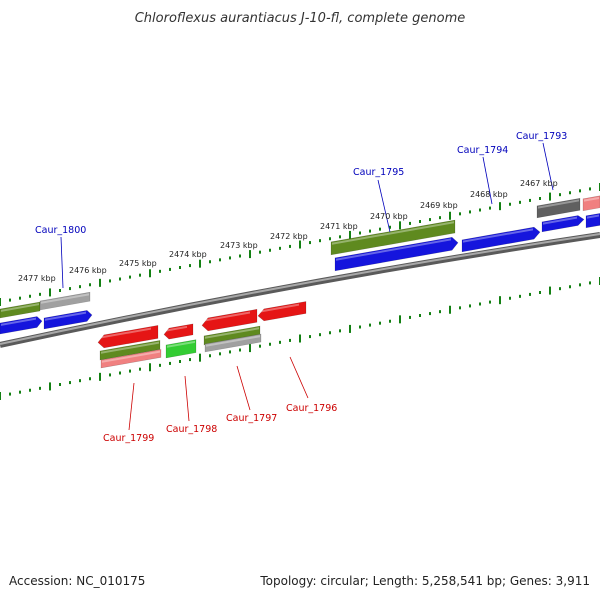 Image resolution: width=600 pixels, height=600 pixels. I want to click on gene-caur-1797-gray-highlight, so click(233, 341).